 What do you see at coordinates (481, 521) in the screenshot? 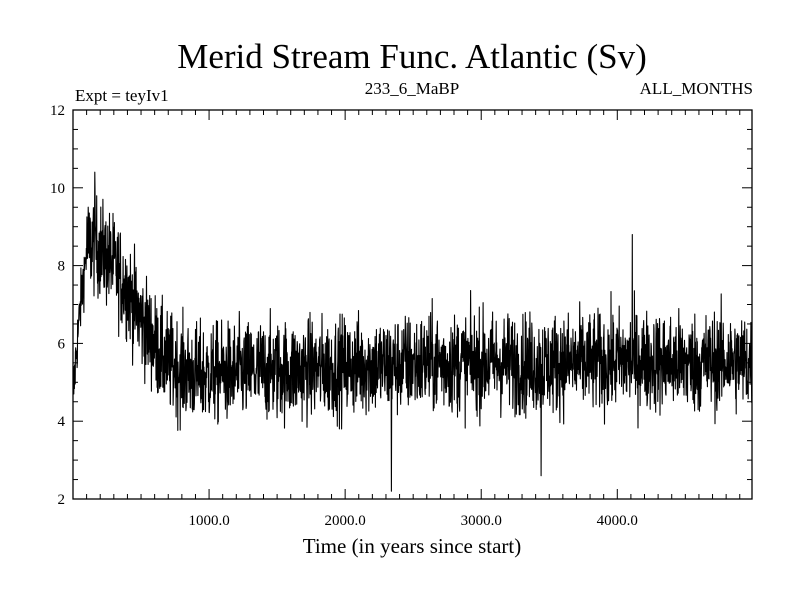
I see `x-tick-label: 3000.0` at bounding box center [481, 521].